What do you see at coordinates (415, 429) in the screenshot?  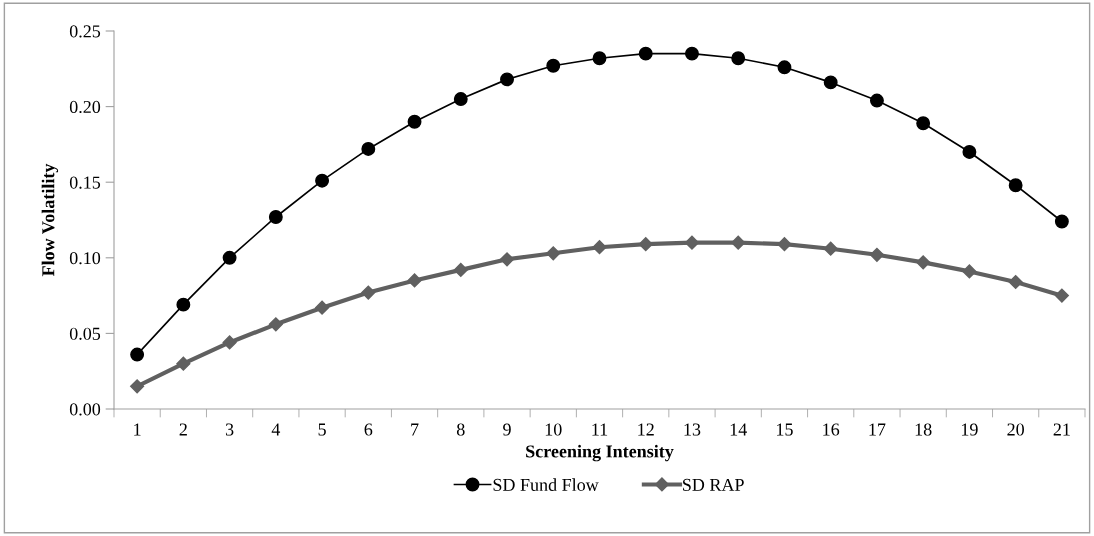 I see `x-tick-label: 7` at bounding box center [415, 429].